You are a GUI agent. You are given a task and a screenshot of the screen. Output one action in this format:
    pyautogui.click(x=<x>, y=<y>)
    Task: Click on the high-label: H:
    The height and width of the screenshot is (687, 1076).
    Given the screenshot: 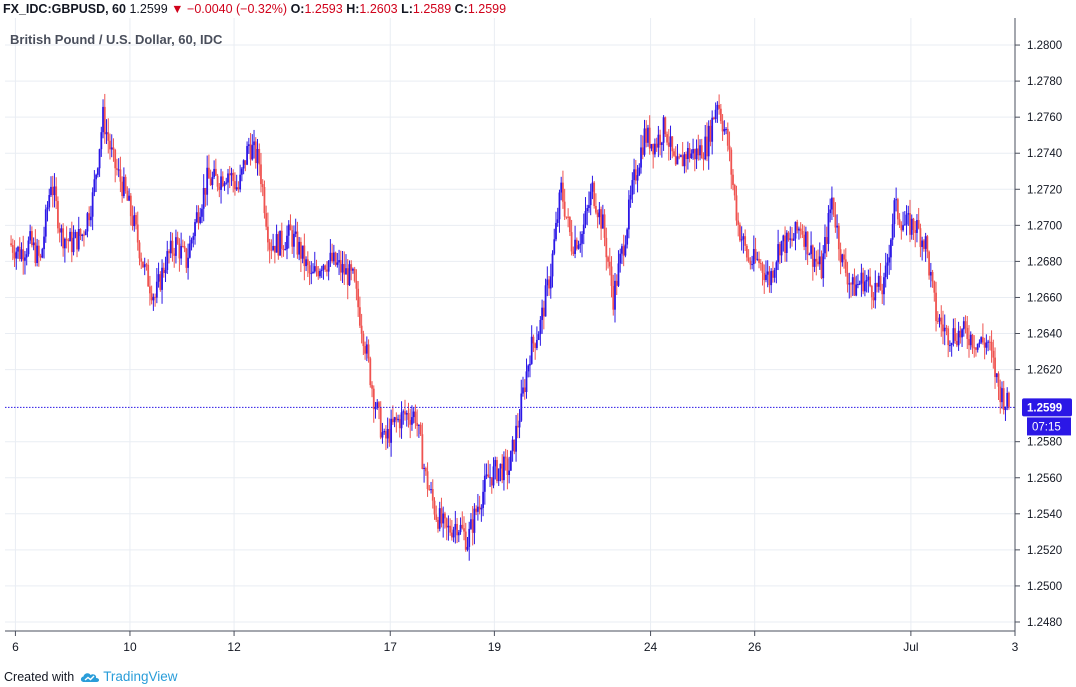 What is the action you would take?
    pyautogui.click(x=353, y=9)
    